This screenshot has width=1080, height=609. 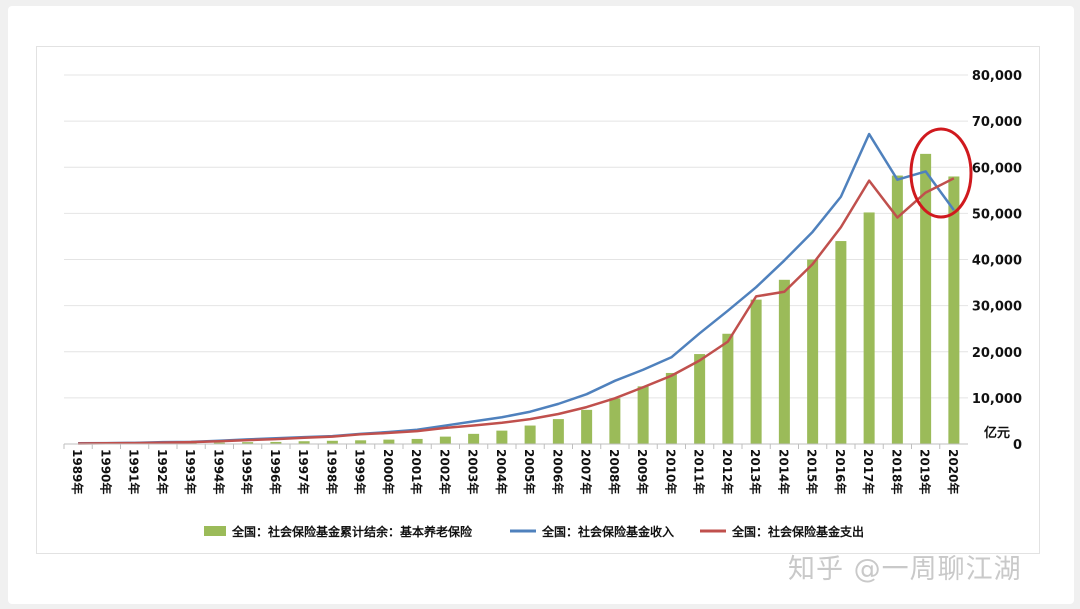 I want to click on x-tick-label: 2003年, so click(x=473, y=471).